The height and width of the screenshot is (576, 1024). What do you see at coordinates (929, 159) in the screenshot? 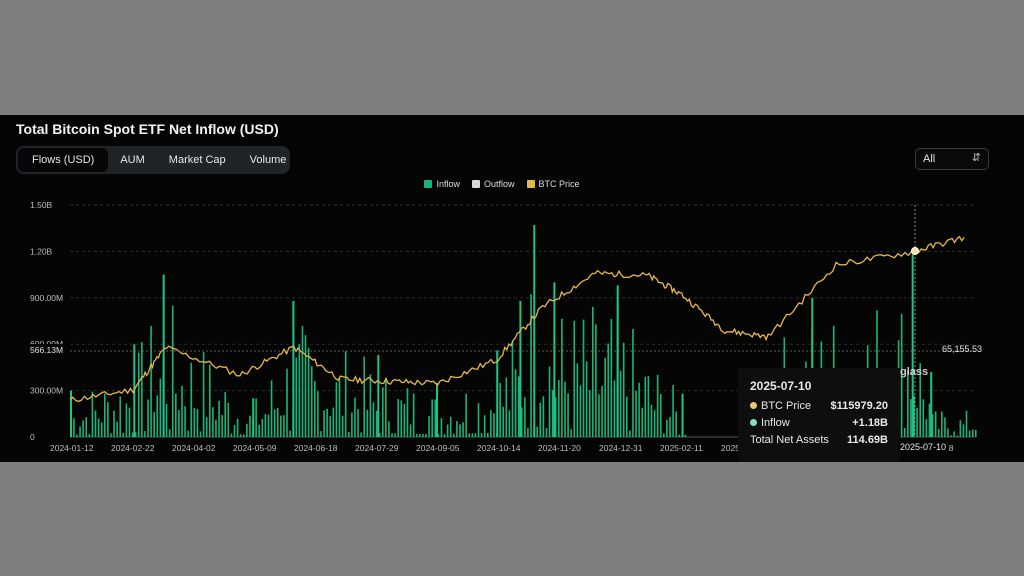
I see `time-range-value: All` at bounding box center [929, 159].